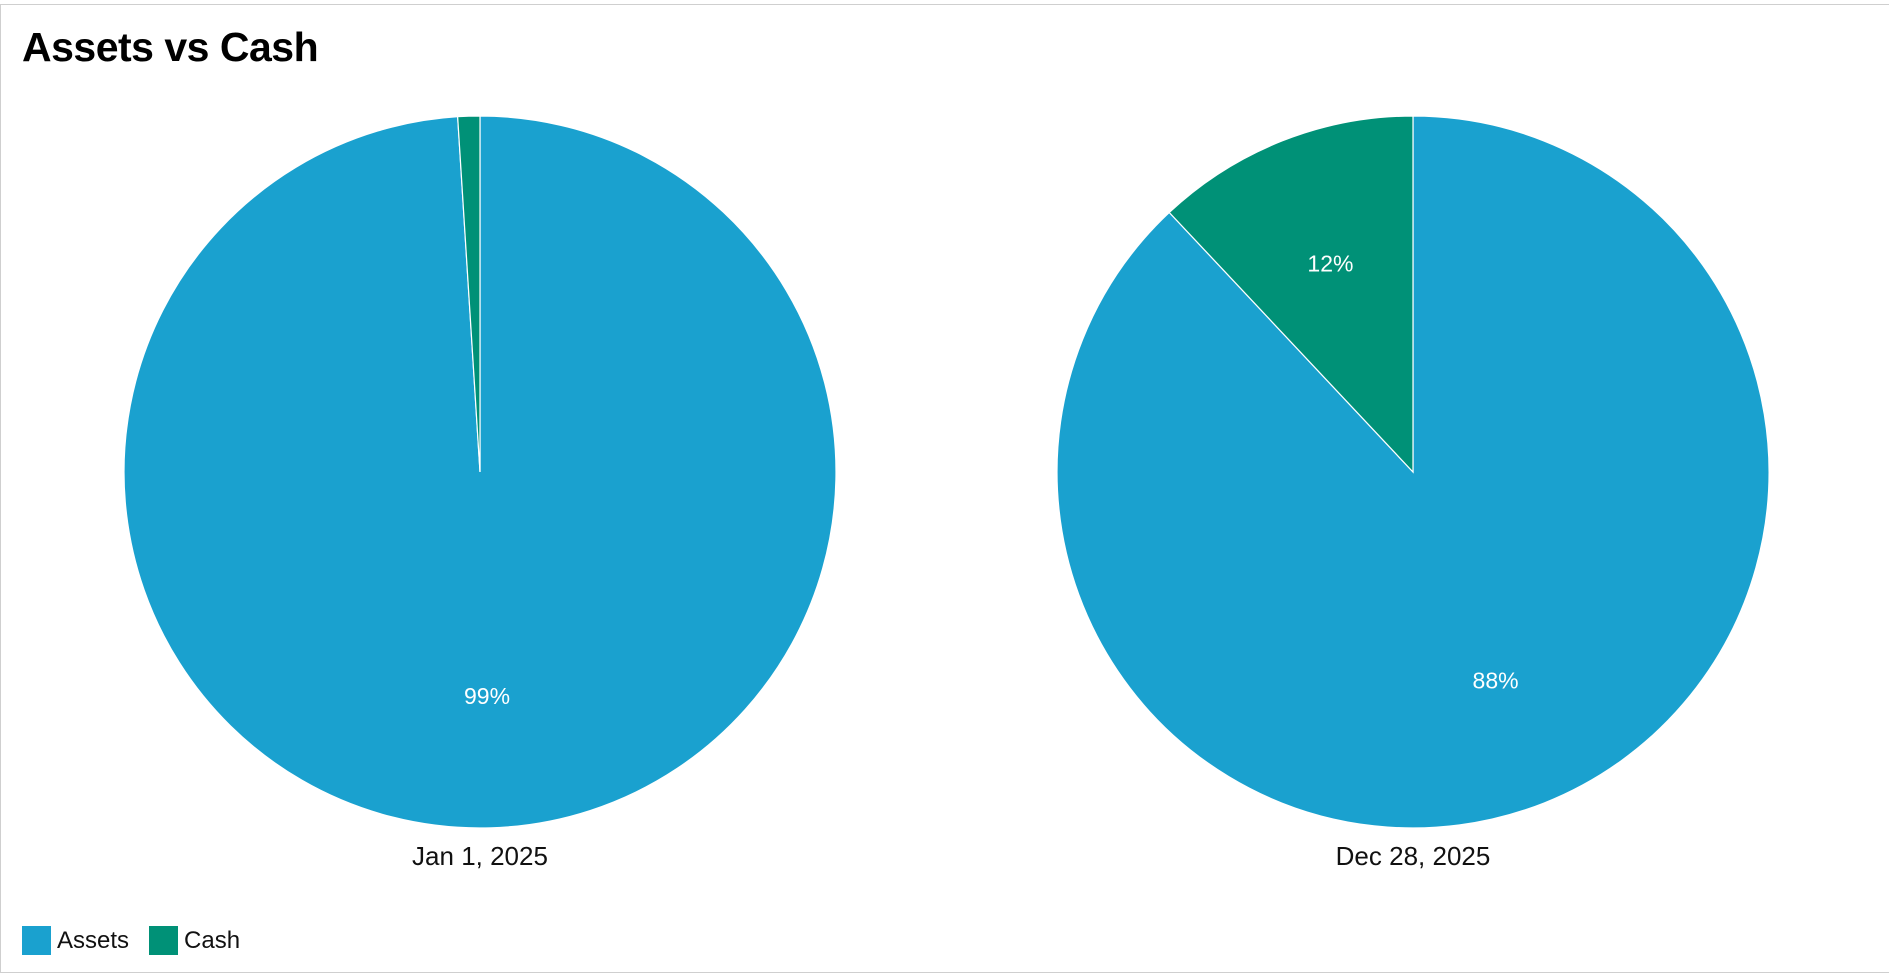  I want to click on legend-label-assets: Assets, so click(93, 940).